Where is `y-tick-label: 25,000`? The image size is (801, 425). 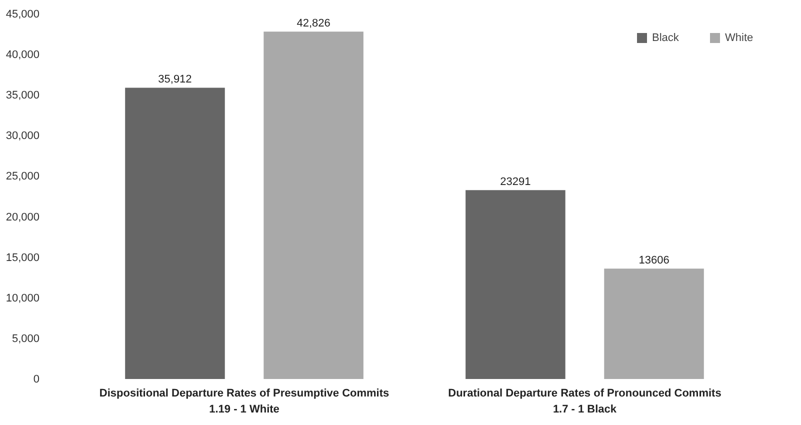
y-tick-label: 25,000 is located at coordinates (23, 176).